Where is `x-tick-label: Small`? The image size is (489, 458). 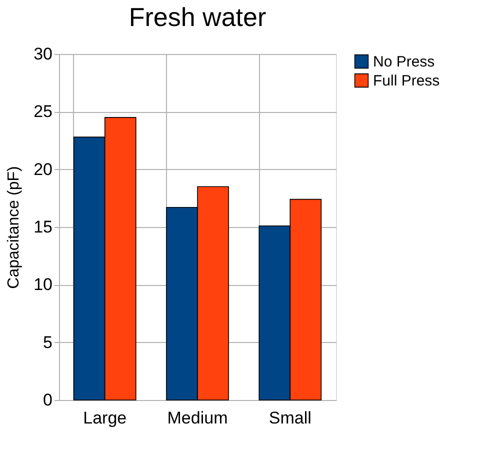 x-tick-label: Small is located at coordinates (290, 418).